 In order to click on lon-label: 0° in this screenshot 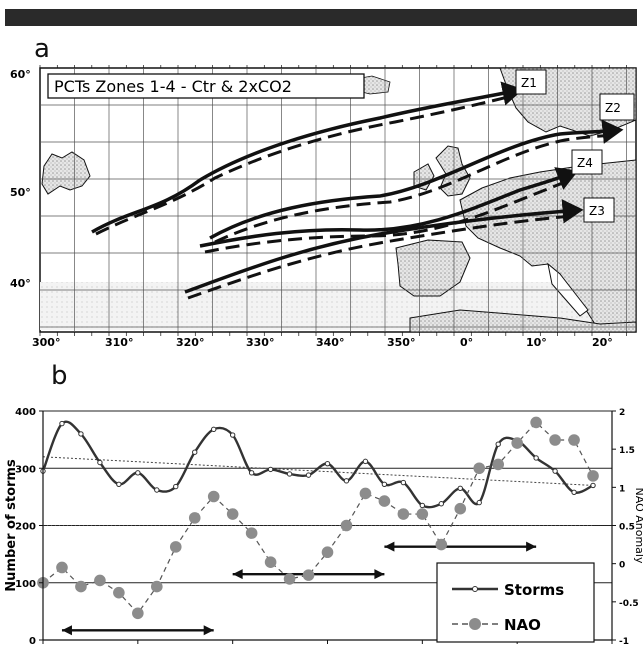, I will do `click(466, 342)`.